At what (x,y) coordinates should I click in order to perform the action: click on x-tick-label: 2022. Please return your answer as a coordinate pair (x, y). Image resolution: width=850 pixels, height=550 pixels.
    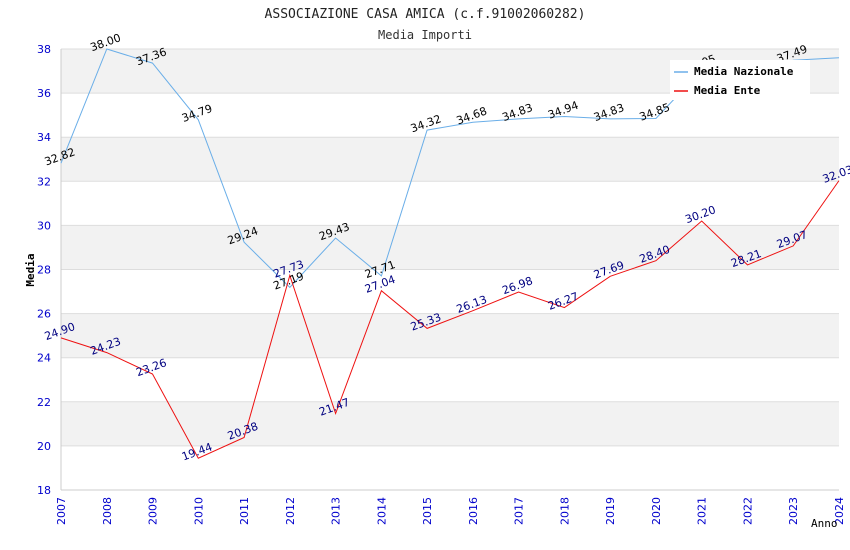
    Looking at the image, I should click on (747, 511).